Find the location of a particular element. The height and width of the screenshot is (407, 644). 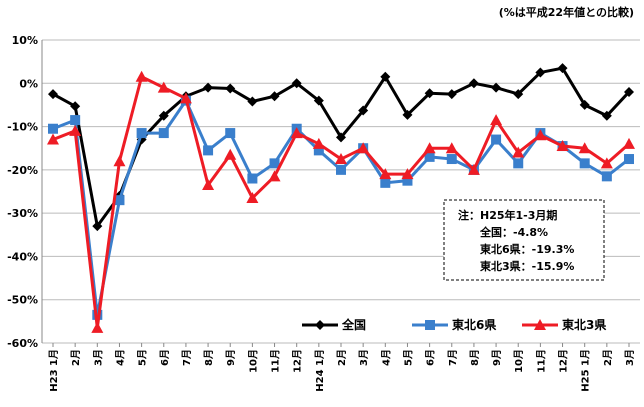

y-tick-label: -40% is located at coordinates (22, 256).